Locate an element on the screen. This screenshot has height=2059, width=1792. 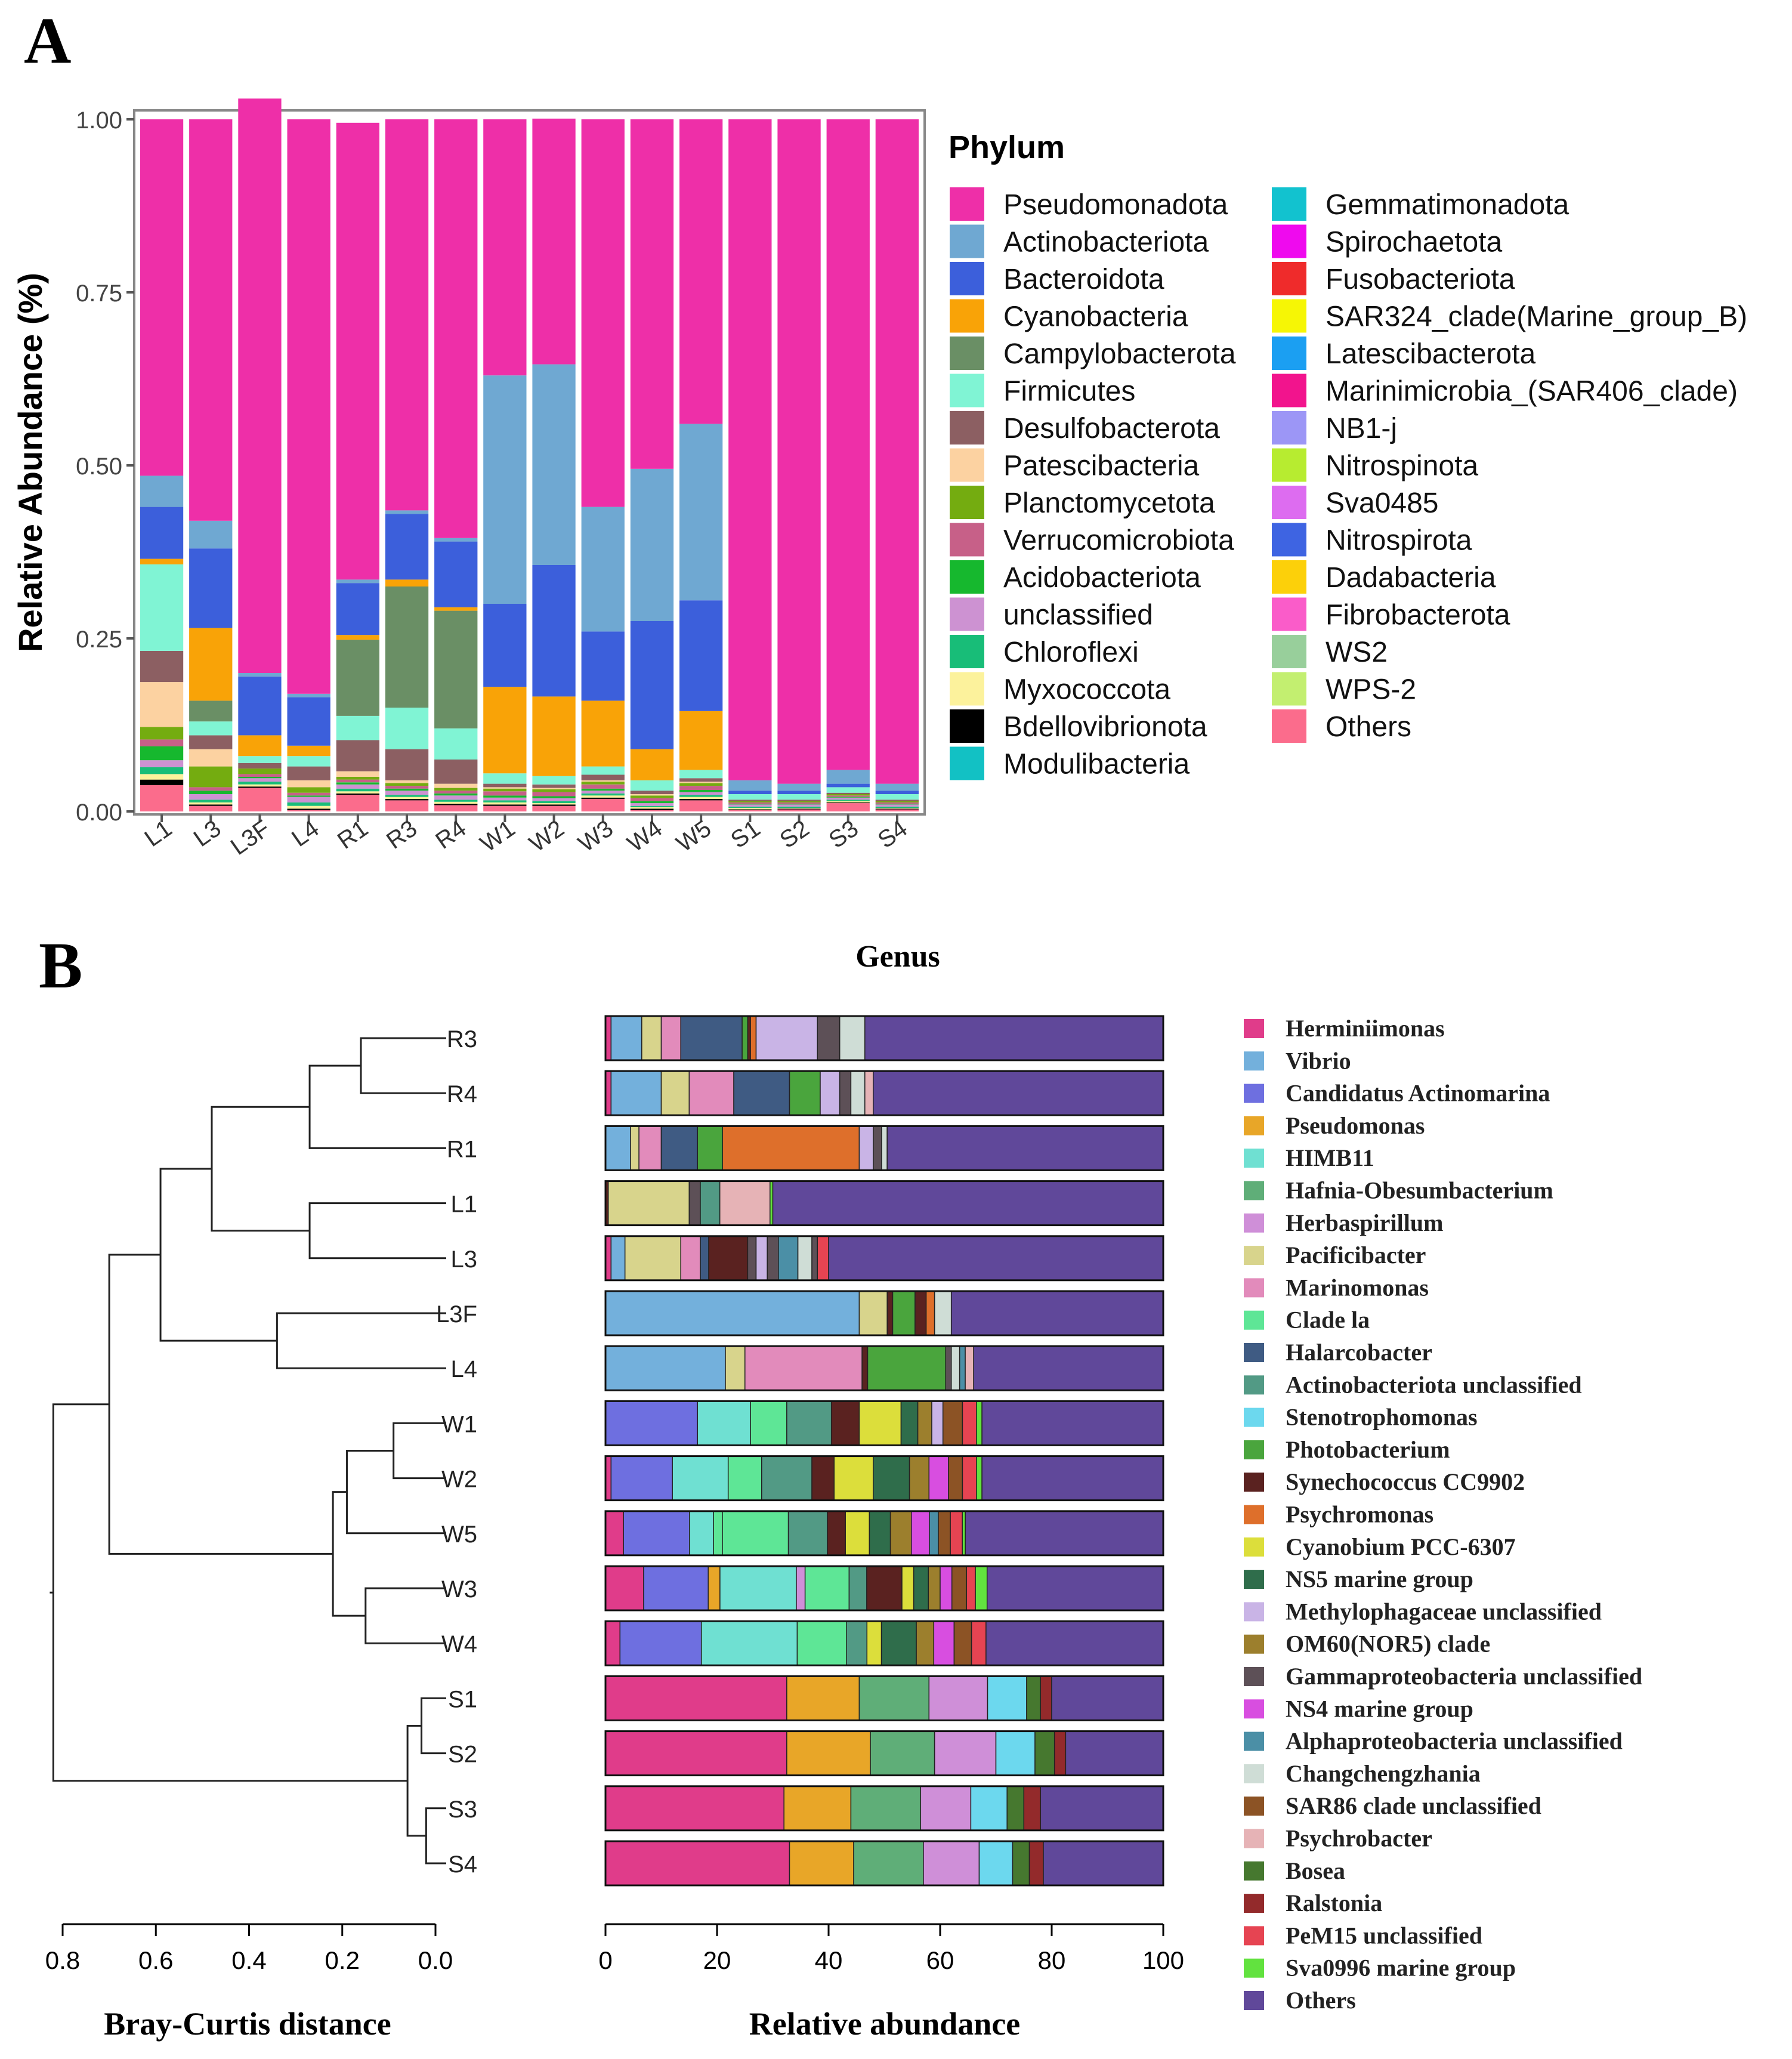
genus-bar-w4-clade-la is located at coordinates (822, 1643).